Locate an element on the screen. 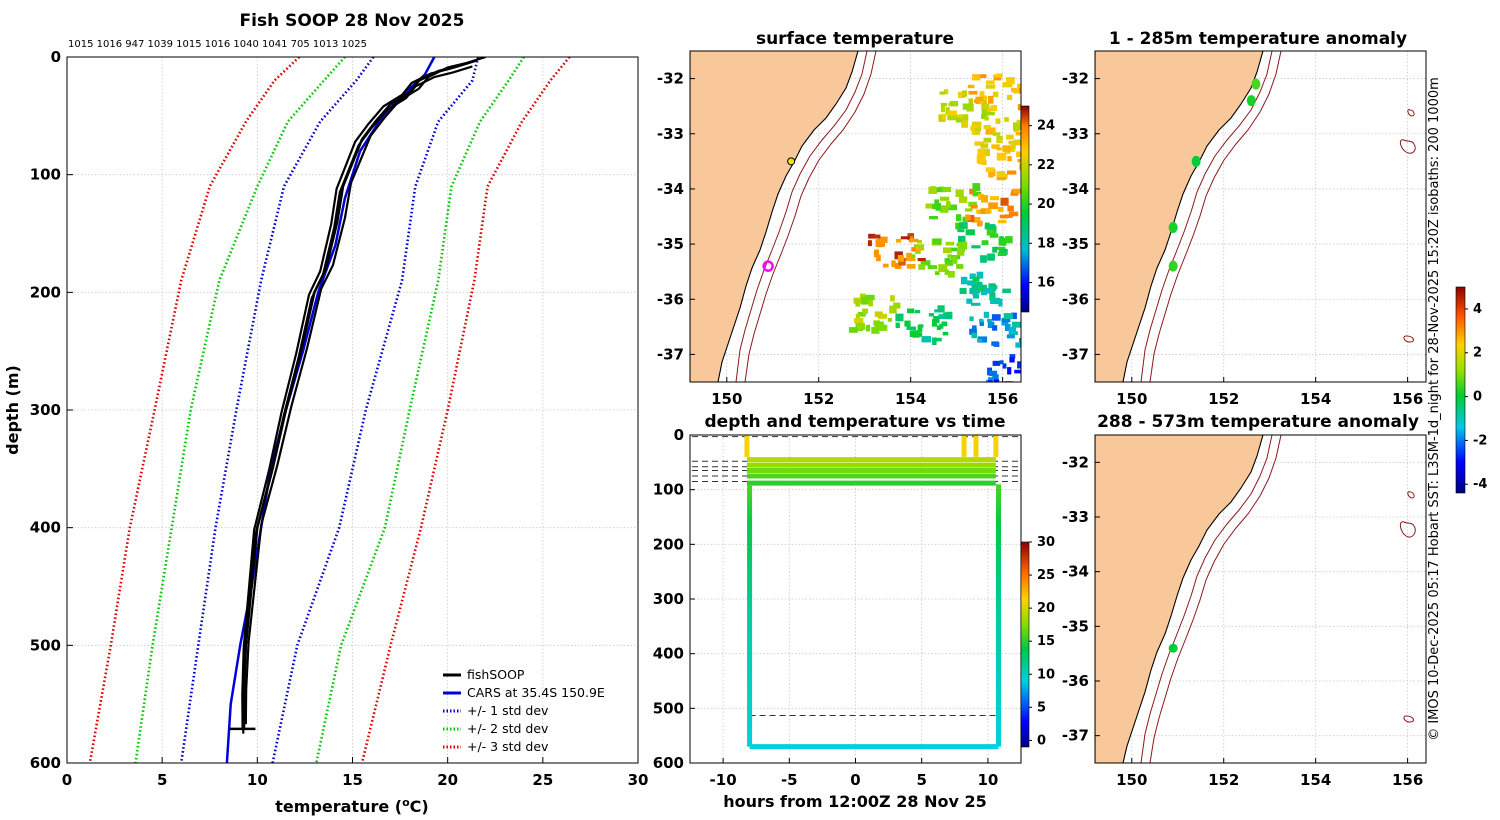  map-ytick-label: -37 is located at coordinates (670, 354).